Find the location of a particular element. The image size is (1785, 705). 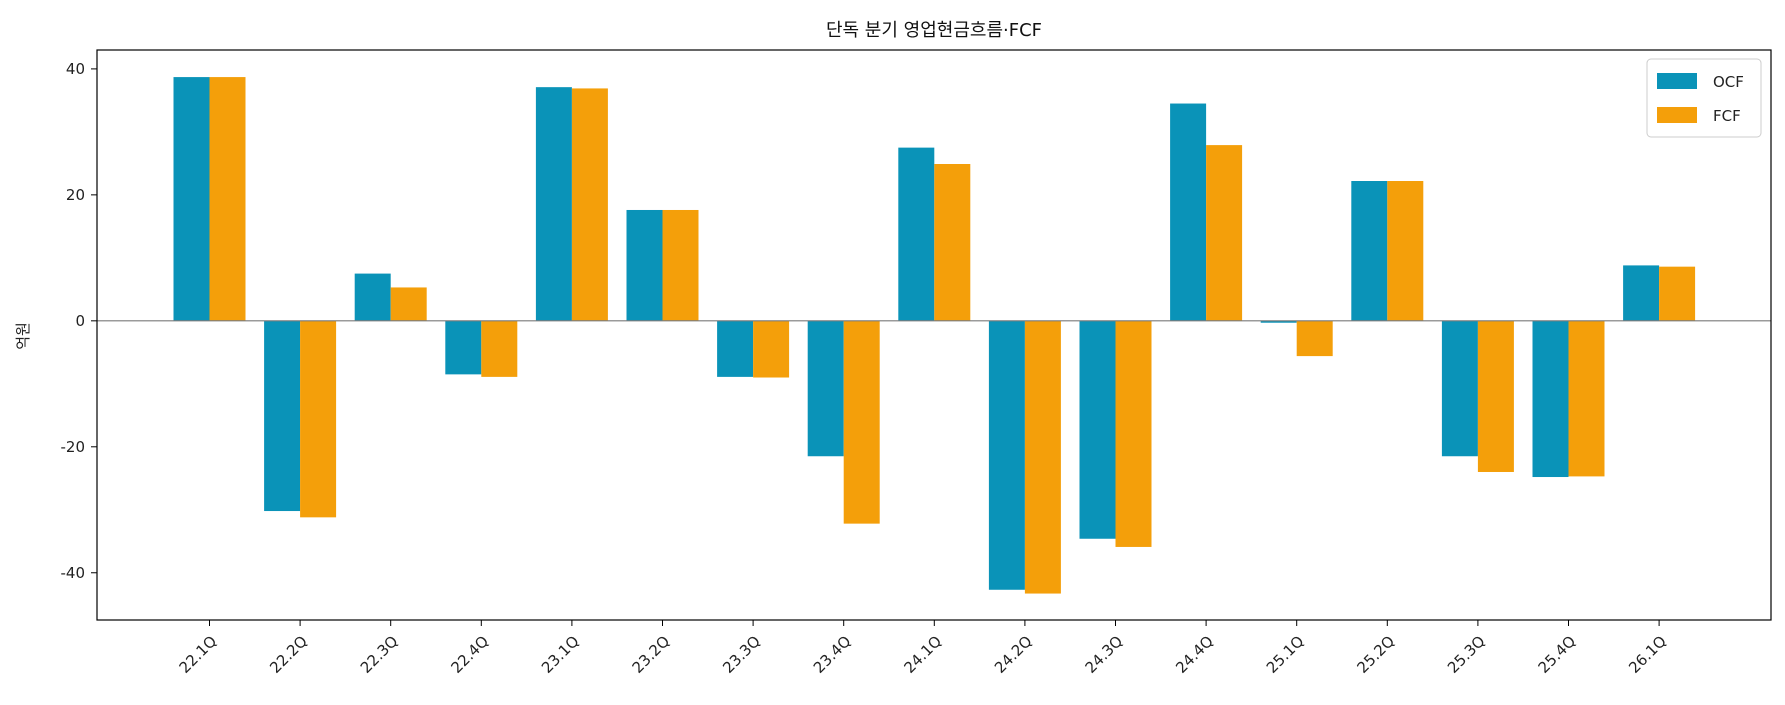

bar-fcf-26.1Q is located at coordinates (1677, 293).